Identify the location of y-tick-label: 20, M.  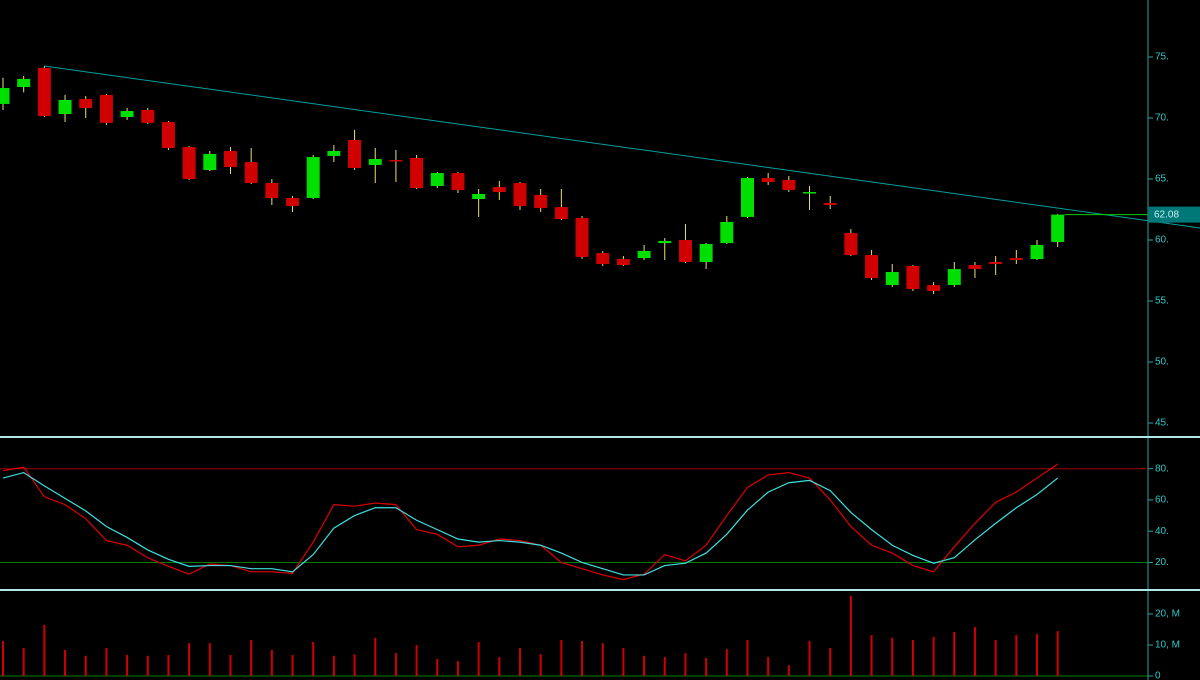
(1167, 614).